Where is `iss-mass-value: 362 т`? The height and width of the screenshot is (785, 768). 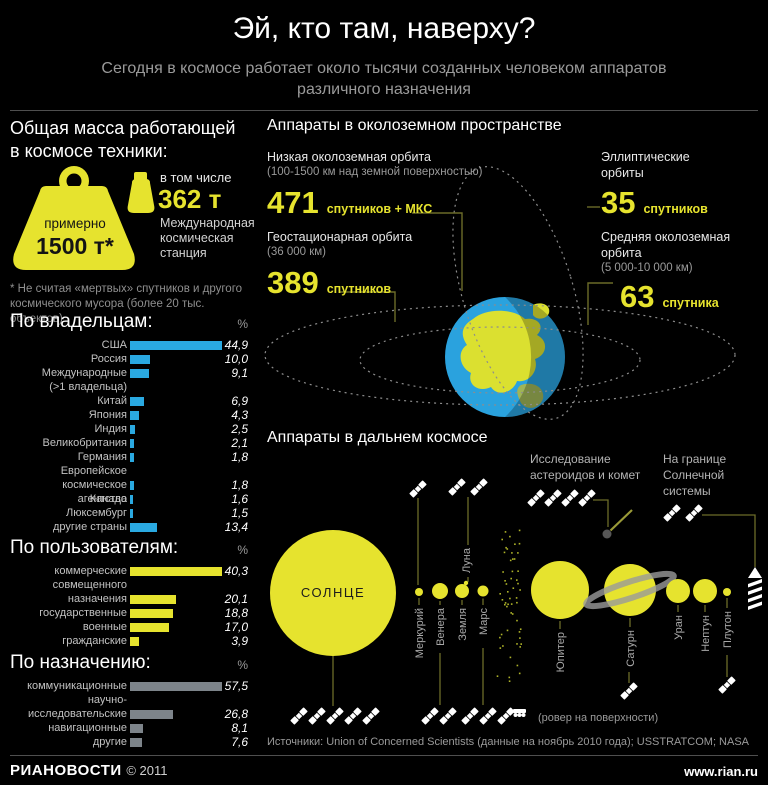 iss-mass-value: 362 т is located at coordinates (190, 199).